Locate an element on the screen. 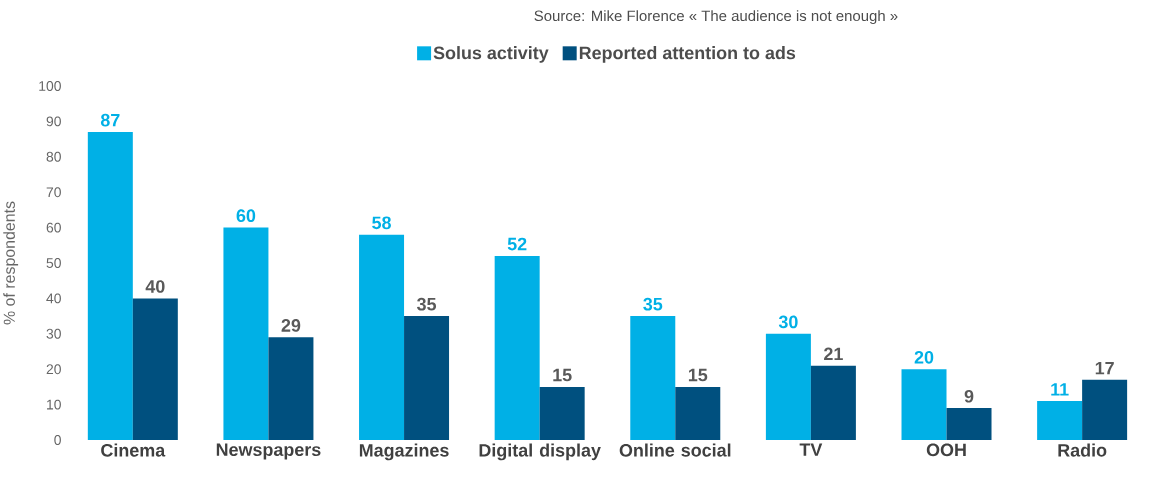 Image resolution: width=1154 pixels, height=499 pixels. y-tick-label: 30 is located at coordinates (53, 333).